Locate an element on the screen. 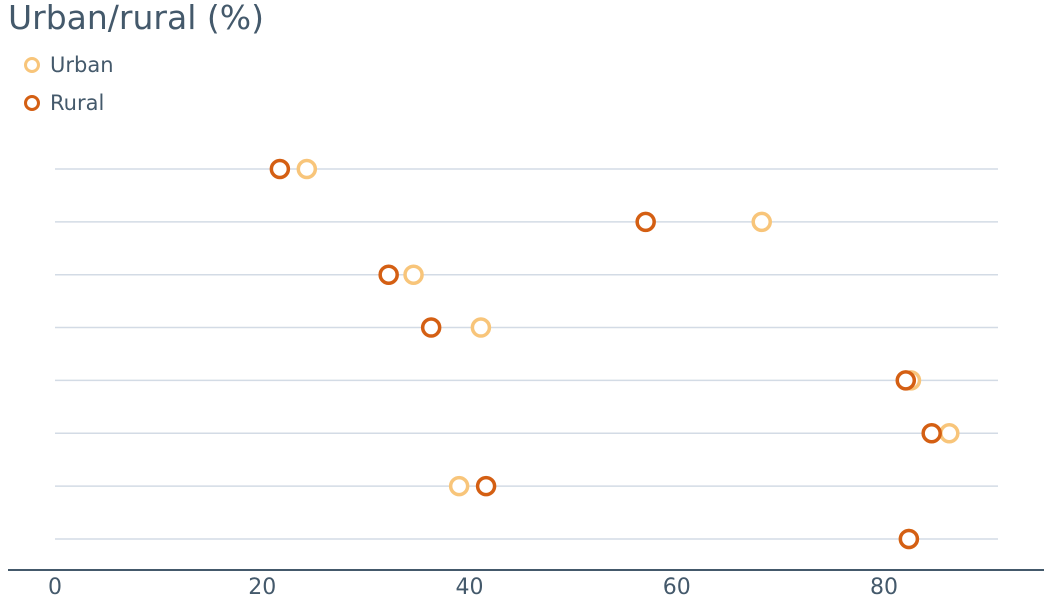  chart-title: Urban/rural (%) is located at coordinates (136, 18).